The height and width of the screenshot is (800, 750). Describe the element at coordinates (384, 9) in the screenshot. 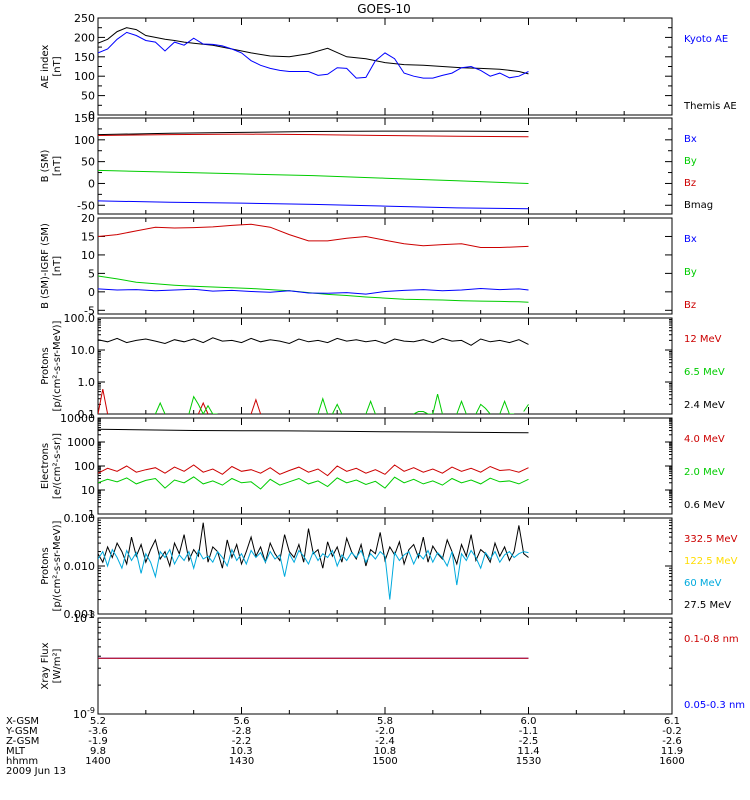

I see `figure-title: GOES-10` at that location.